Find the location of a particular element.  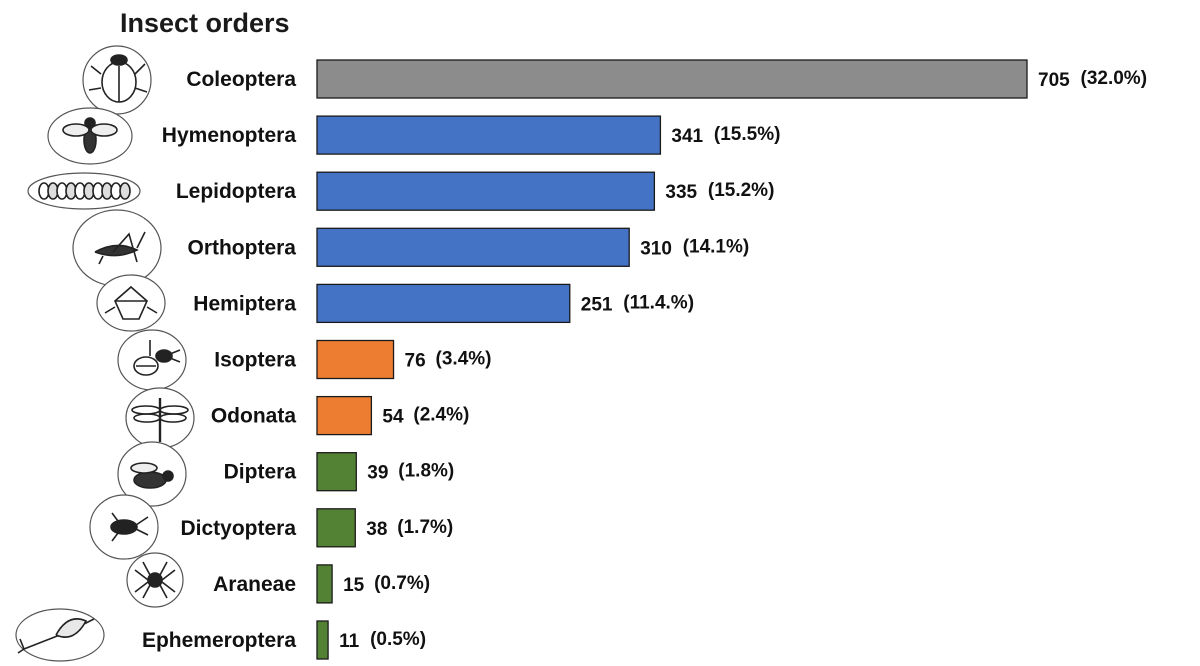

bar-row: Hymenoptera 341 (15.5%) is located at coordinates (414, 136).